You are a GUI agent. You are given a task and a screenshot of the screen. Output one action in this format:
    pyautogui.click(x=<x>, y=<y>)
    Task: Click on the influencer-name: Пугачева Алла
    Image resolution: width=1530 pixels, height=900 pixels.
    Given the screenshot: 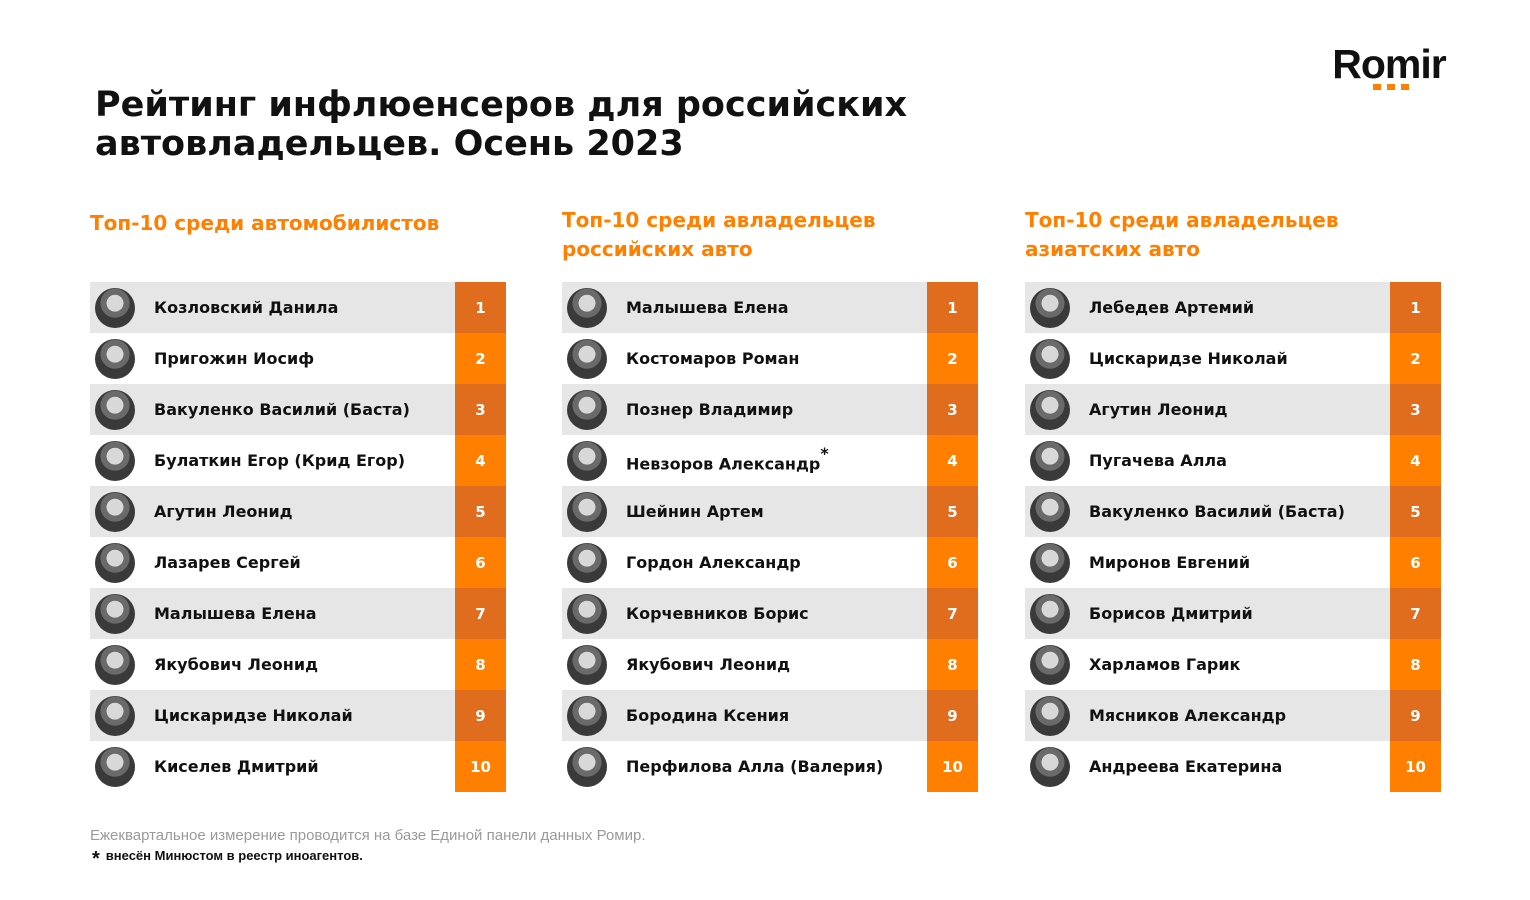 What is the action you would take?
    pyautogui.click(x=1158, y=460)
    